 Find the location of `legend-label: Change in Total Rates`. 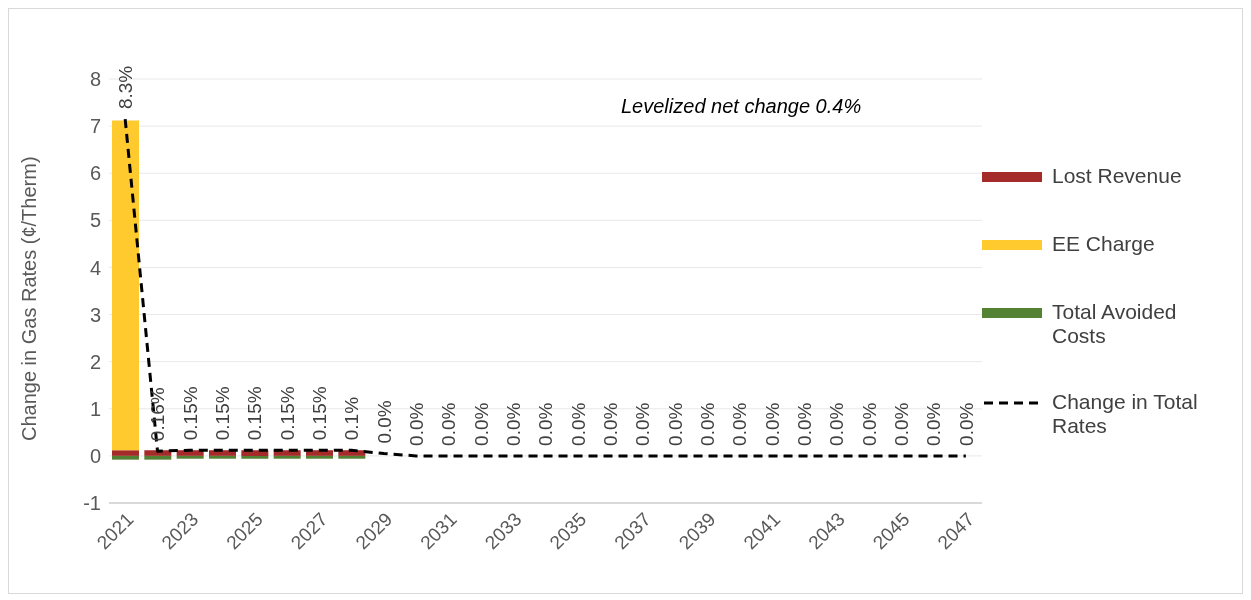

legend-label: Change in Total Rates is located at coordinates (1125, 414).